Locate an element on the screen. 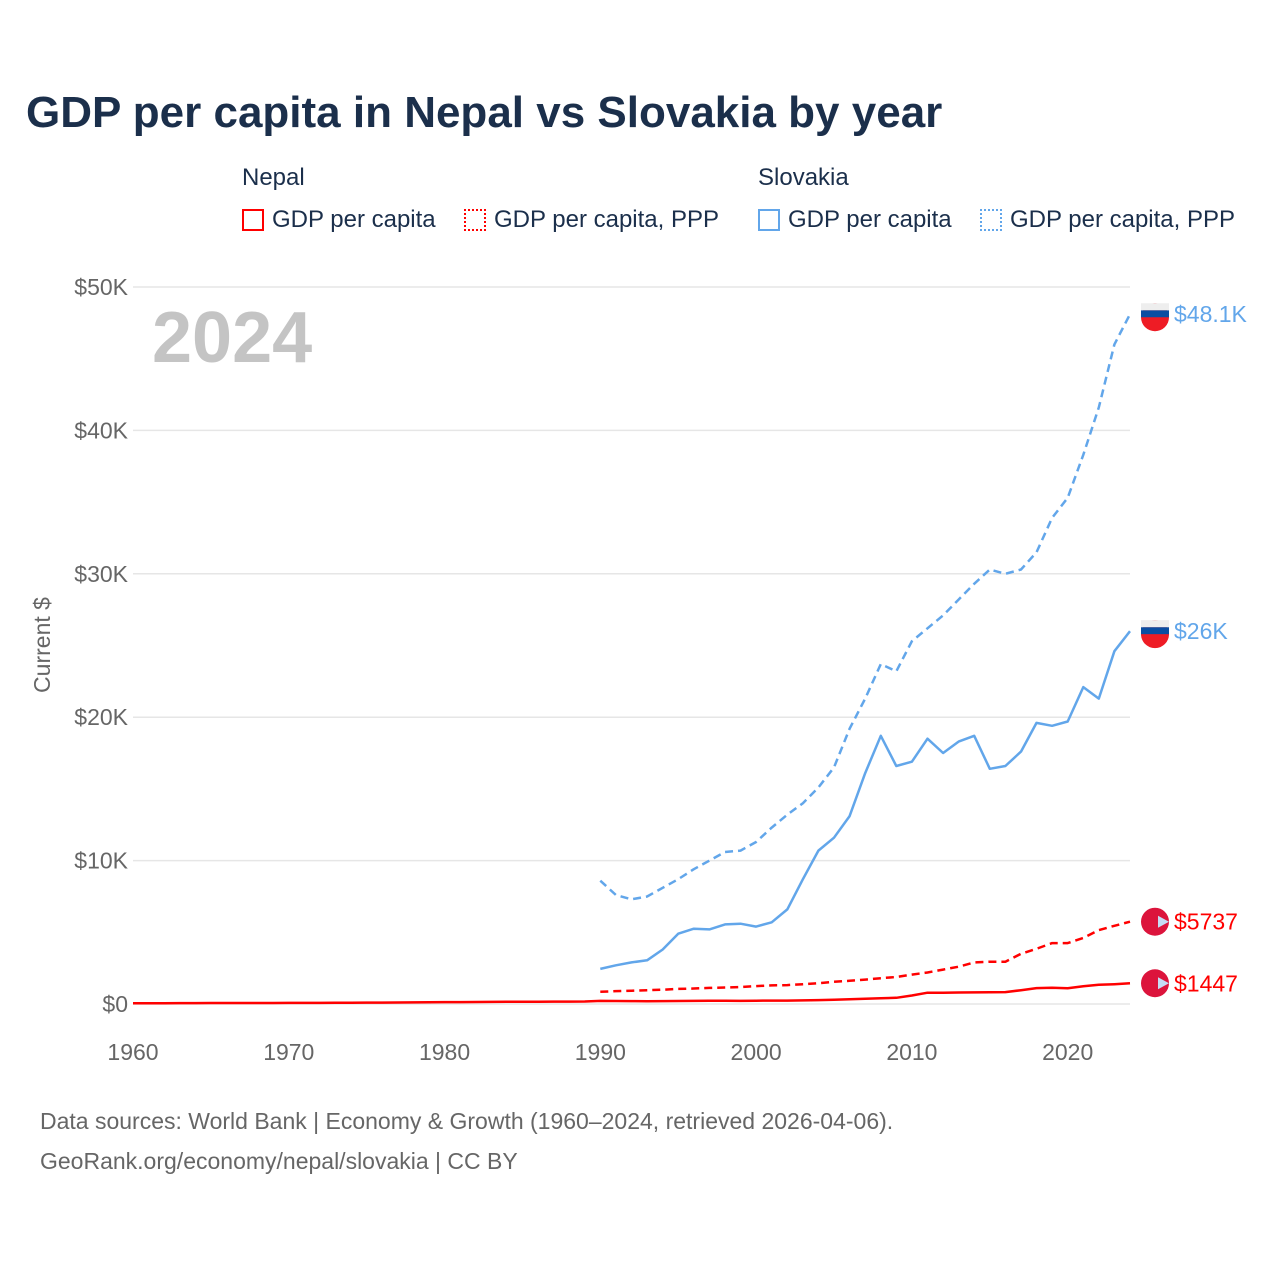 The width and height of the screenshot is (1280, 1280). legend-slovakia-gdp: GDP per capita is located at coordinates (855, 220).